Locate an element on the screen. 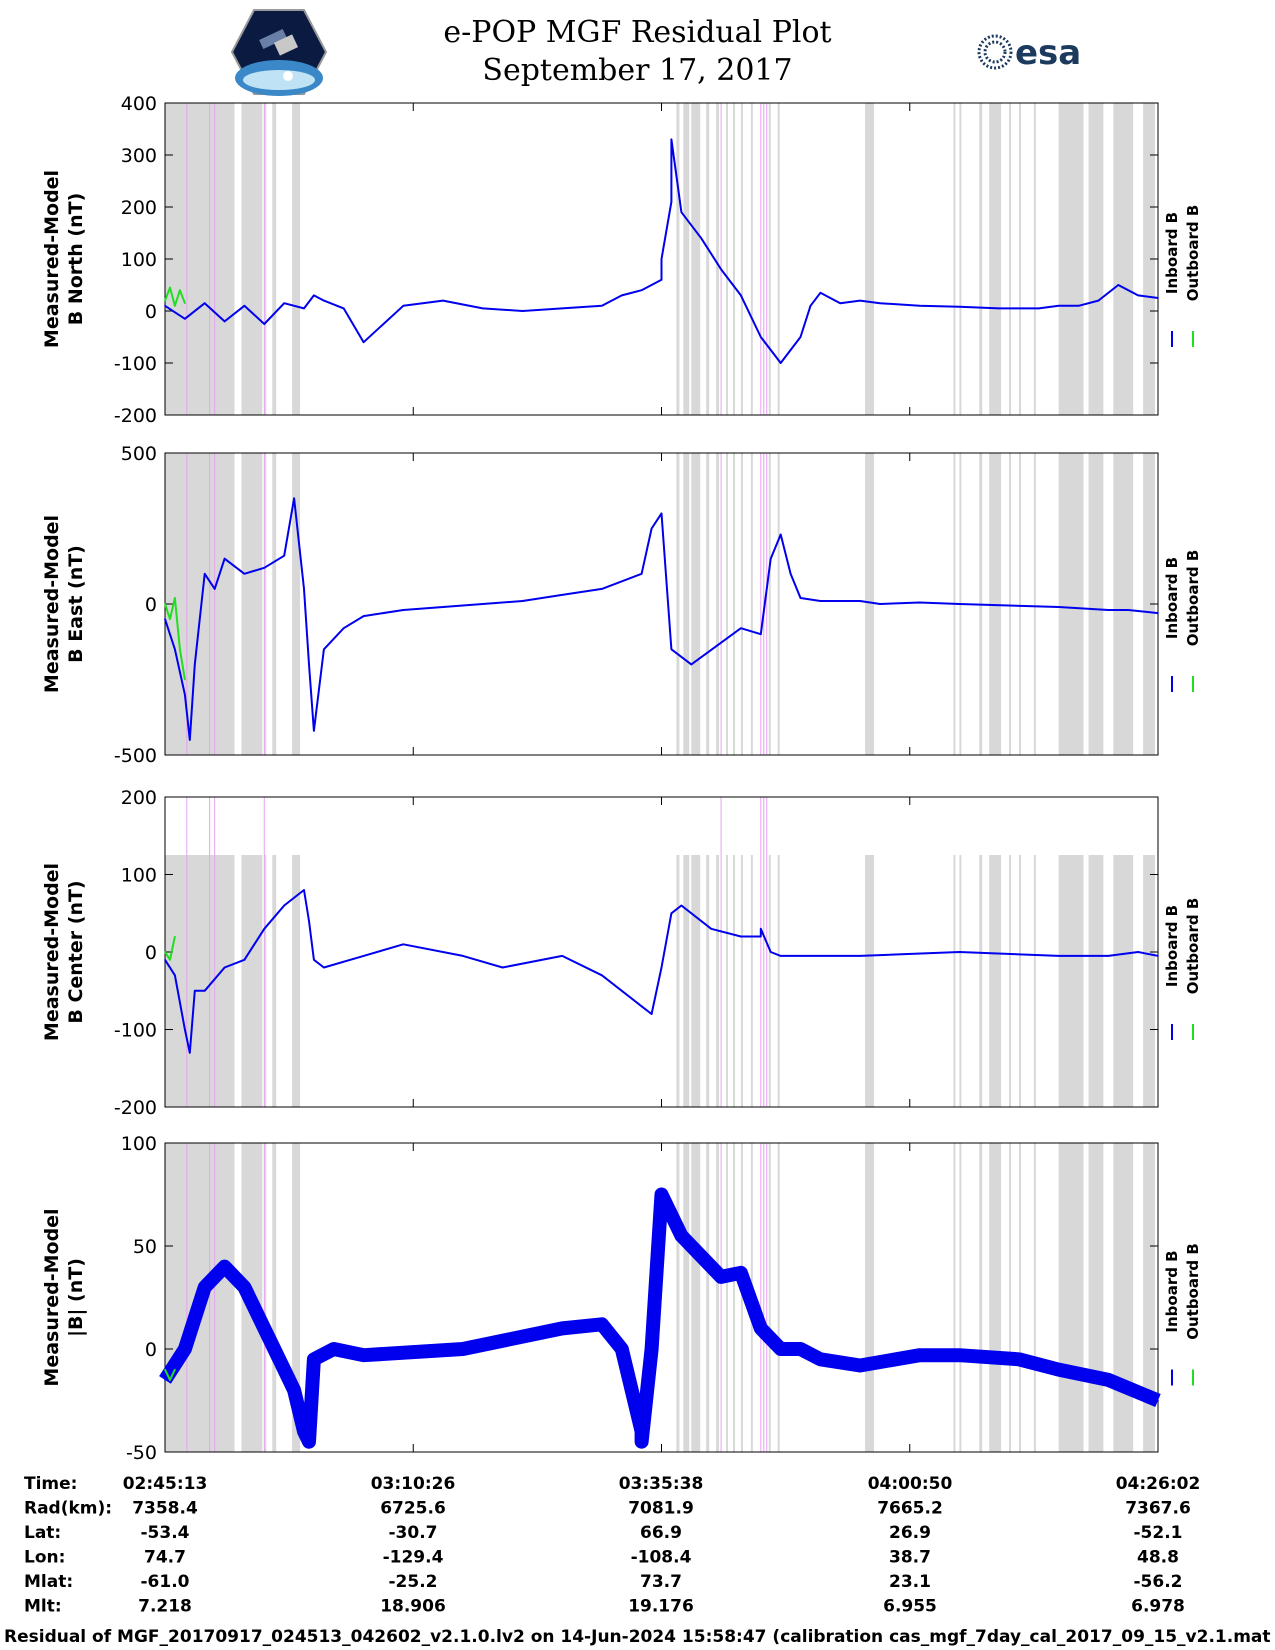  y-tick-label: 0 is located at coordinates (151, 312).